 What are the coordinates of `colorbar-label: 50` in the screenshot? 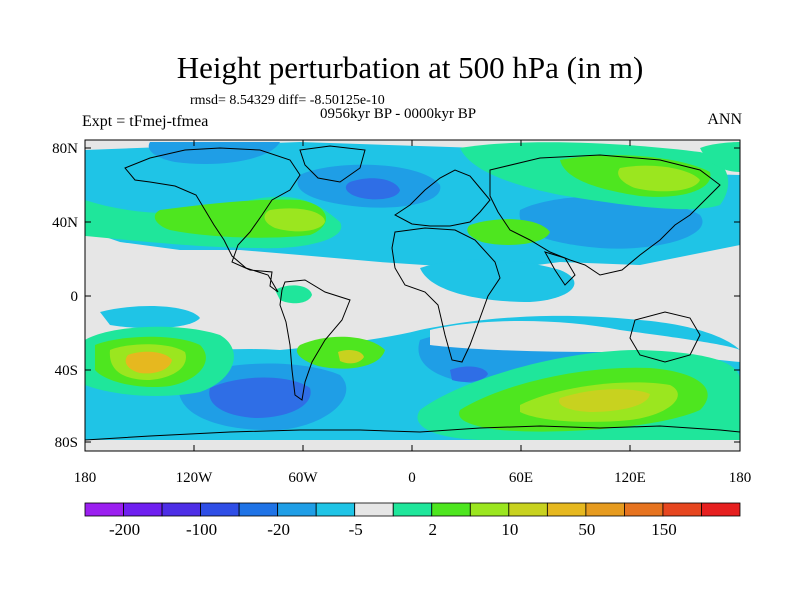 It's located at (586, 529).